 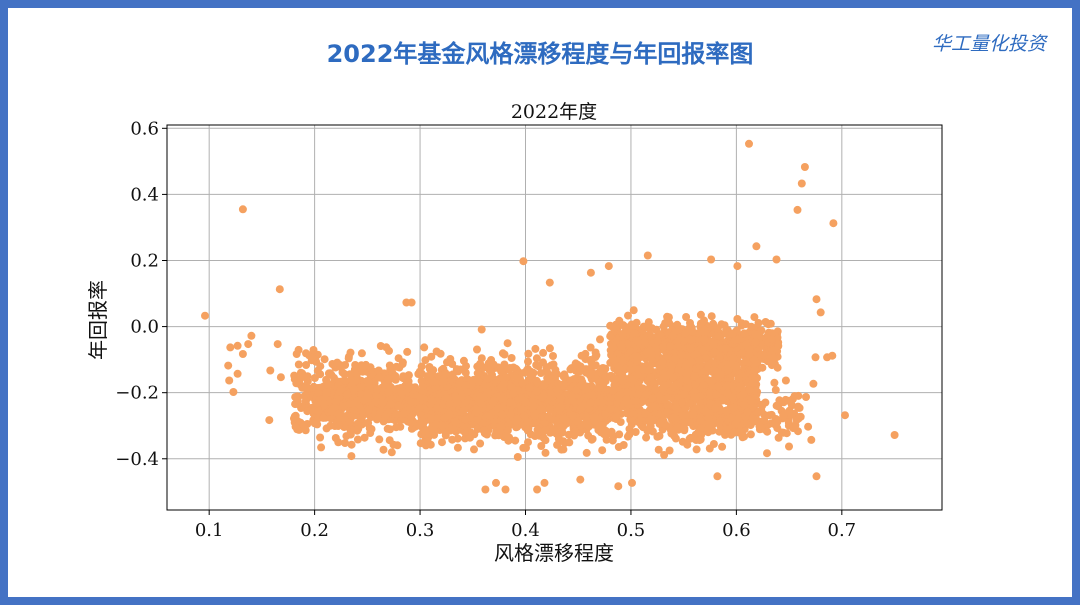 What do you see at coordinates (554, 112) in the screenshot?
I see `chart-title: 2022年度` at bounding box center [554, 112].